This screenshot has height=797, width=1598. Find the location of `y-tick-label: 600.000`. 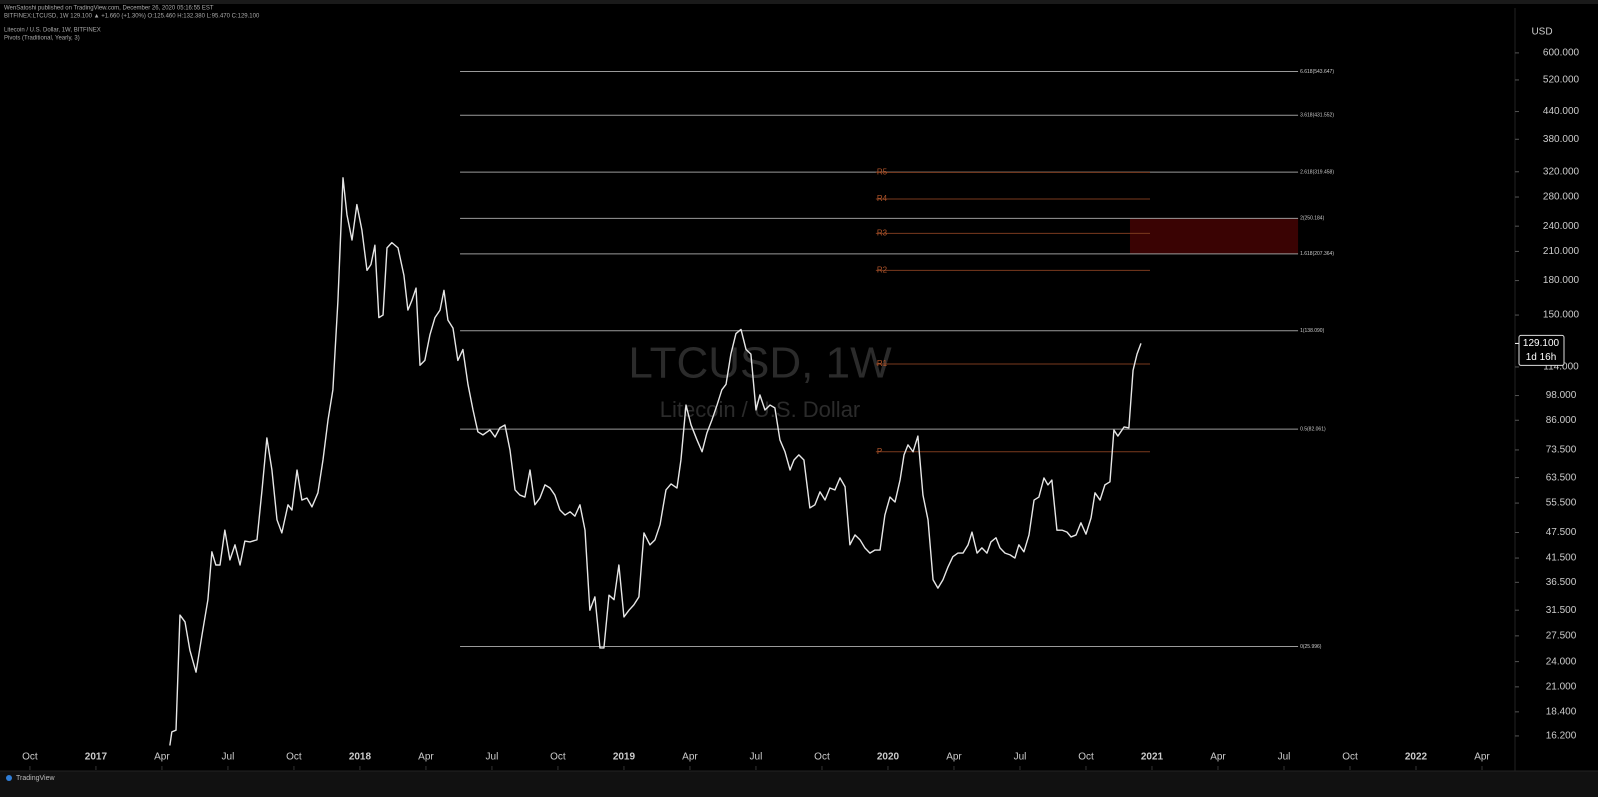

y-tick-label: 600.000 is located at coordinates (1561, 53).